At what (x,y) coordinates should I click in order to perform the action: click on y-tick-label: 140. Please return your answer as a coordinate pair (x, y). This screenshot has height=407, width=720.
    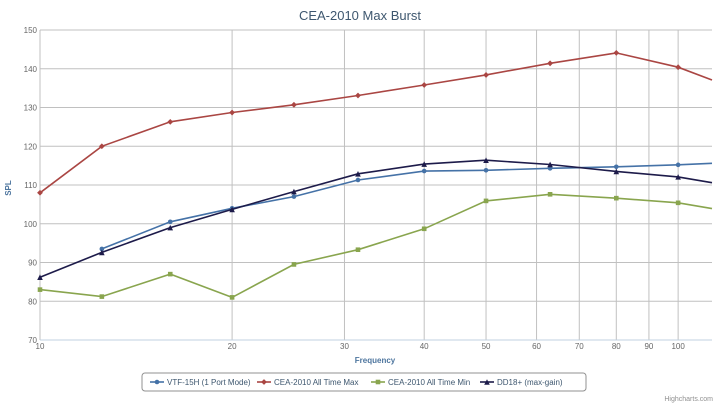
    Looking at the image, I should click on (31, 69).